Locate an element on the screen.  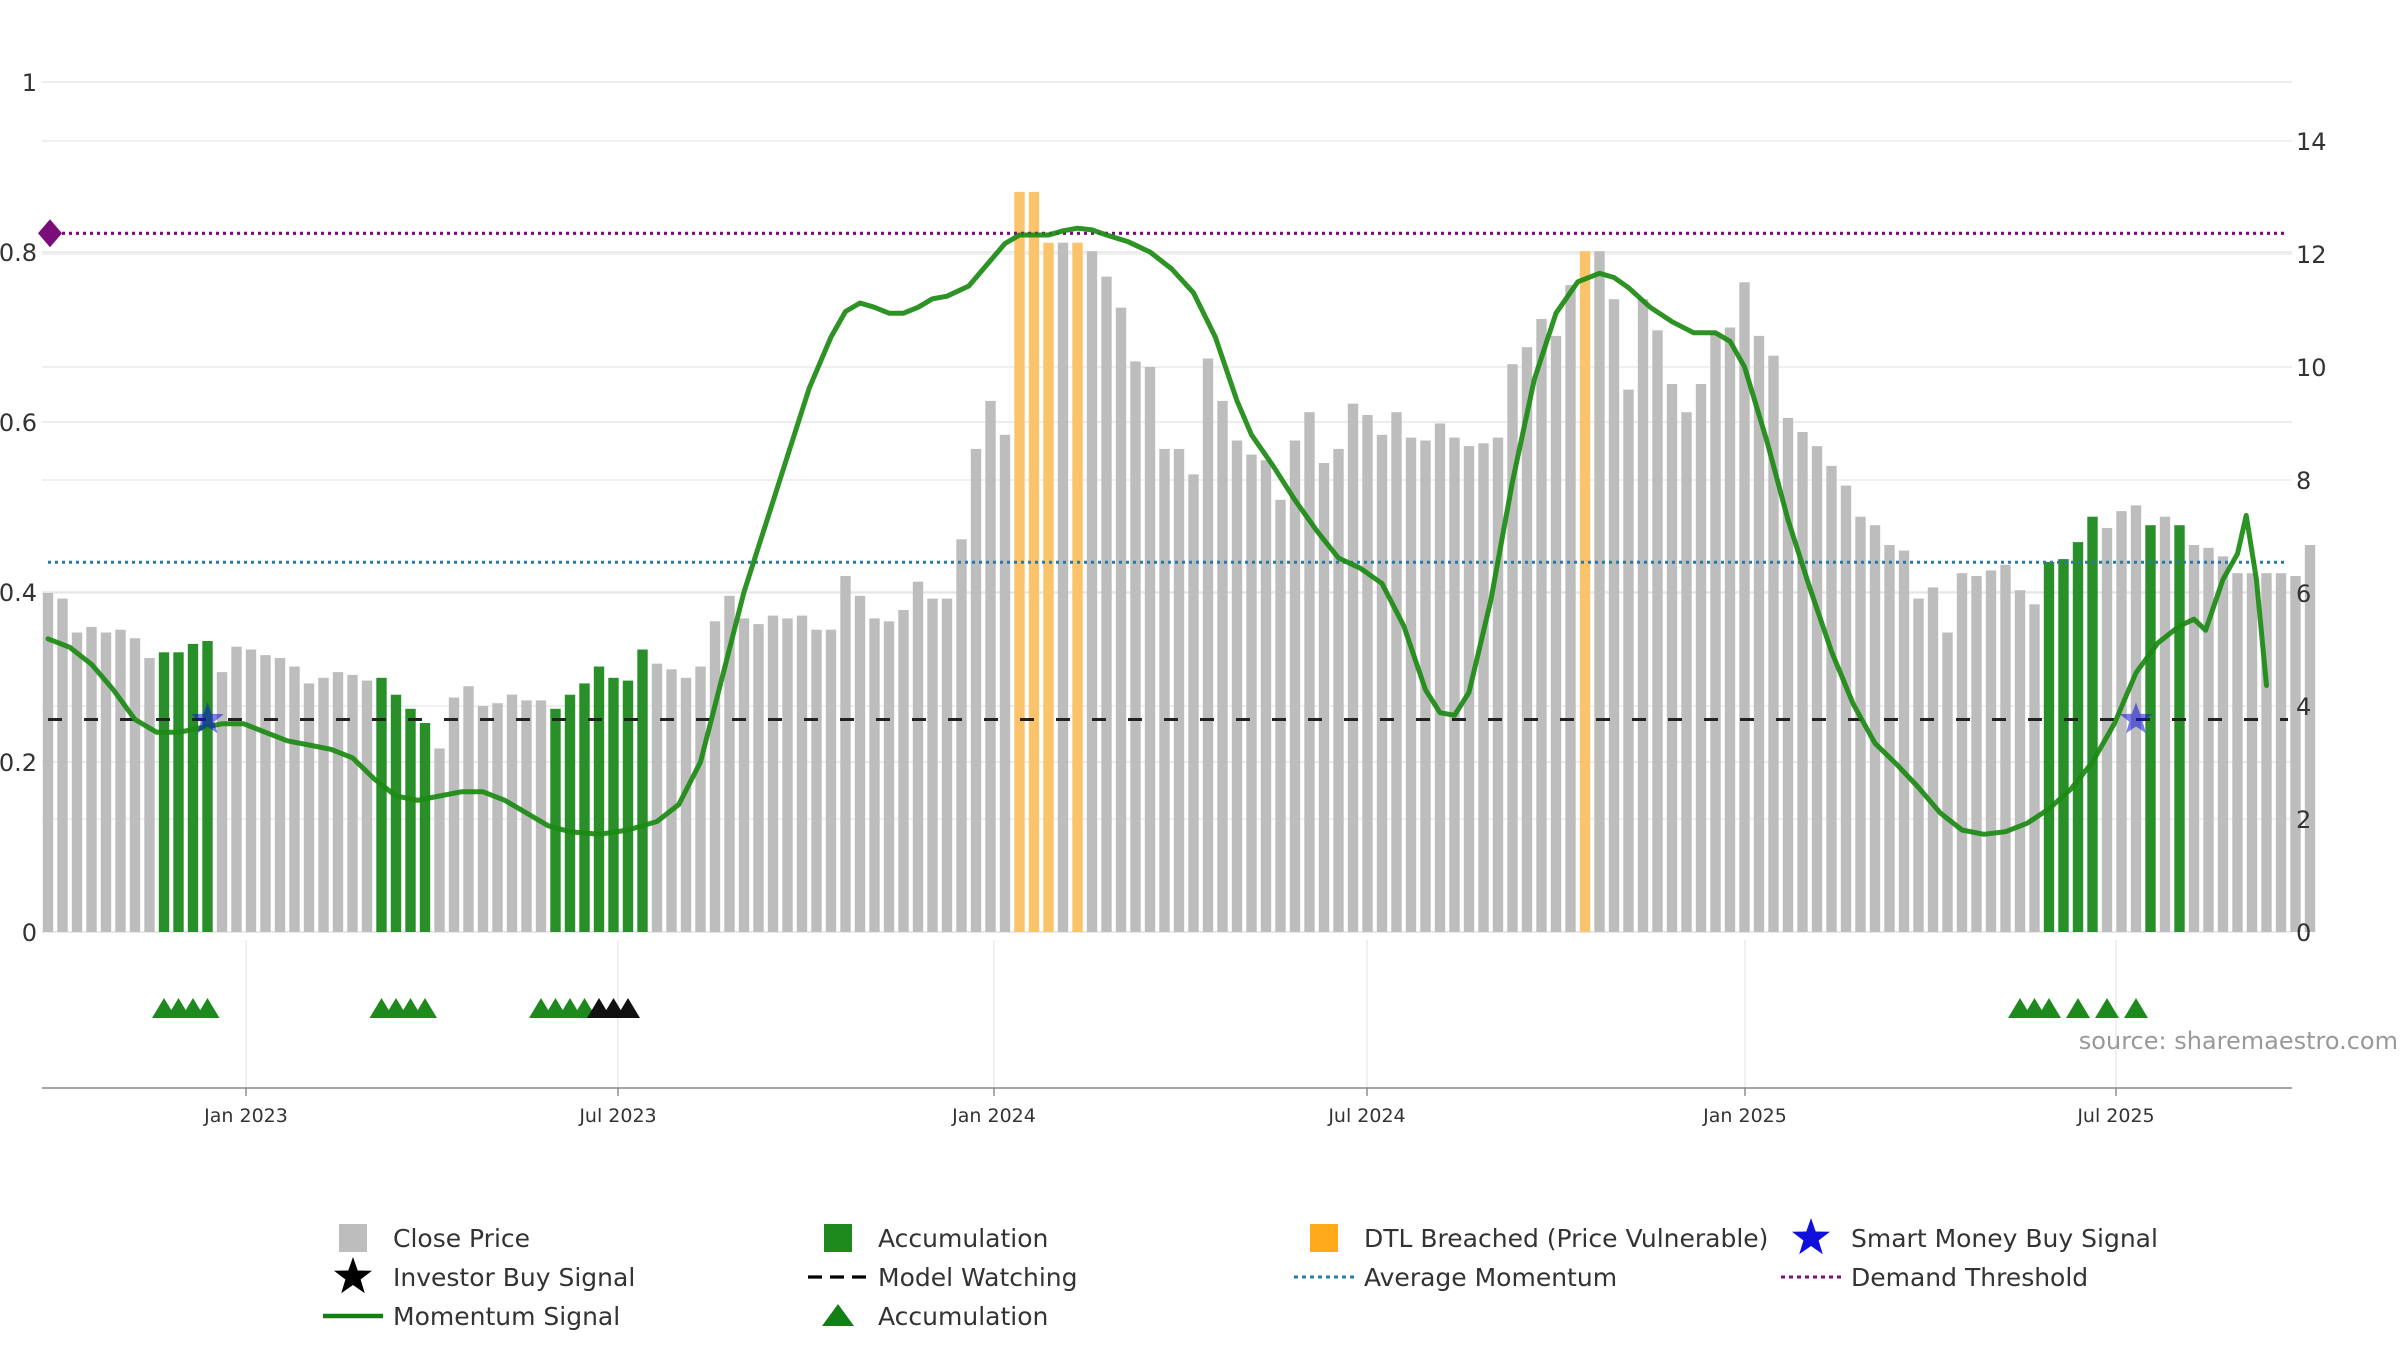
right-tick-label: 0 is located at coordinates (2303, 933).